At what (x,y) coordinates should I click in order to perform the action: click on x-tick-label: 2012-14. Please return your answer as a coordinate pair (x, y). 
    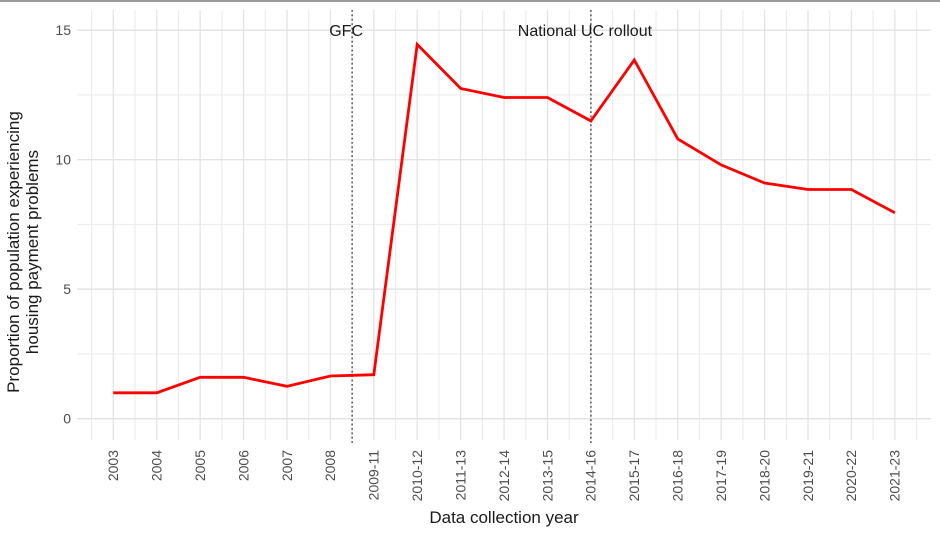
    Looking at the image, I should click on (504, 476).